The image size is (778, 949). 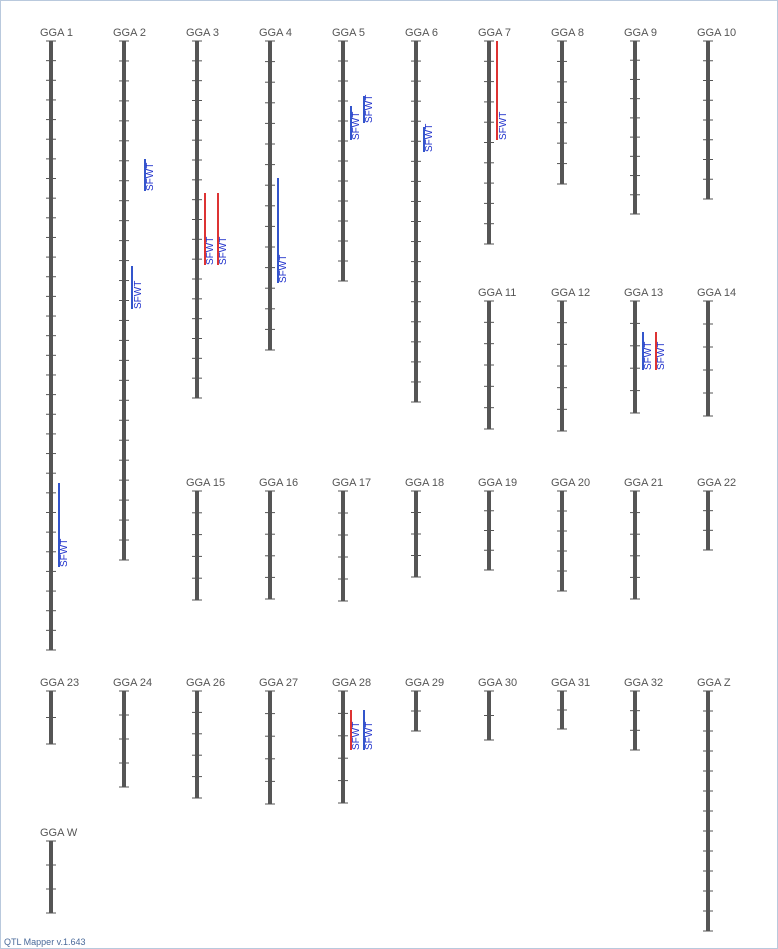 What do you see at coordinates (278, 483) in the screenshot?
I see `chromosome-label: GGA 16` at bounding box center [278, 483].